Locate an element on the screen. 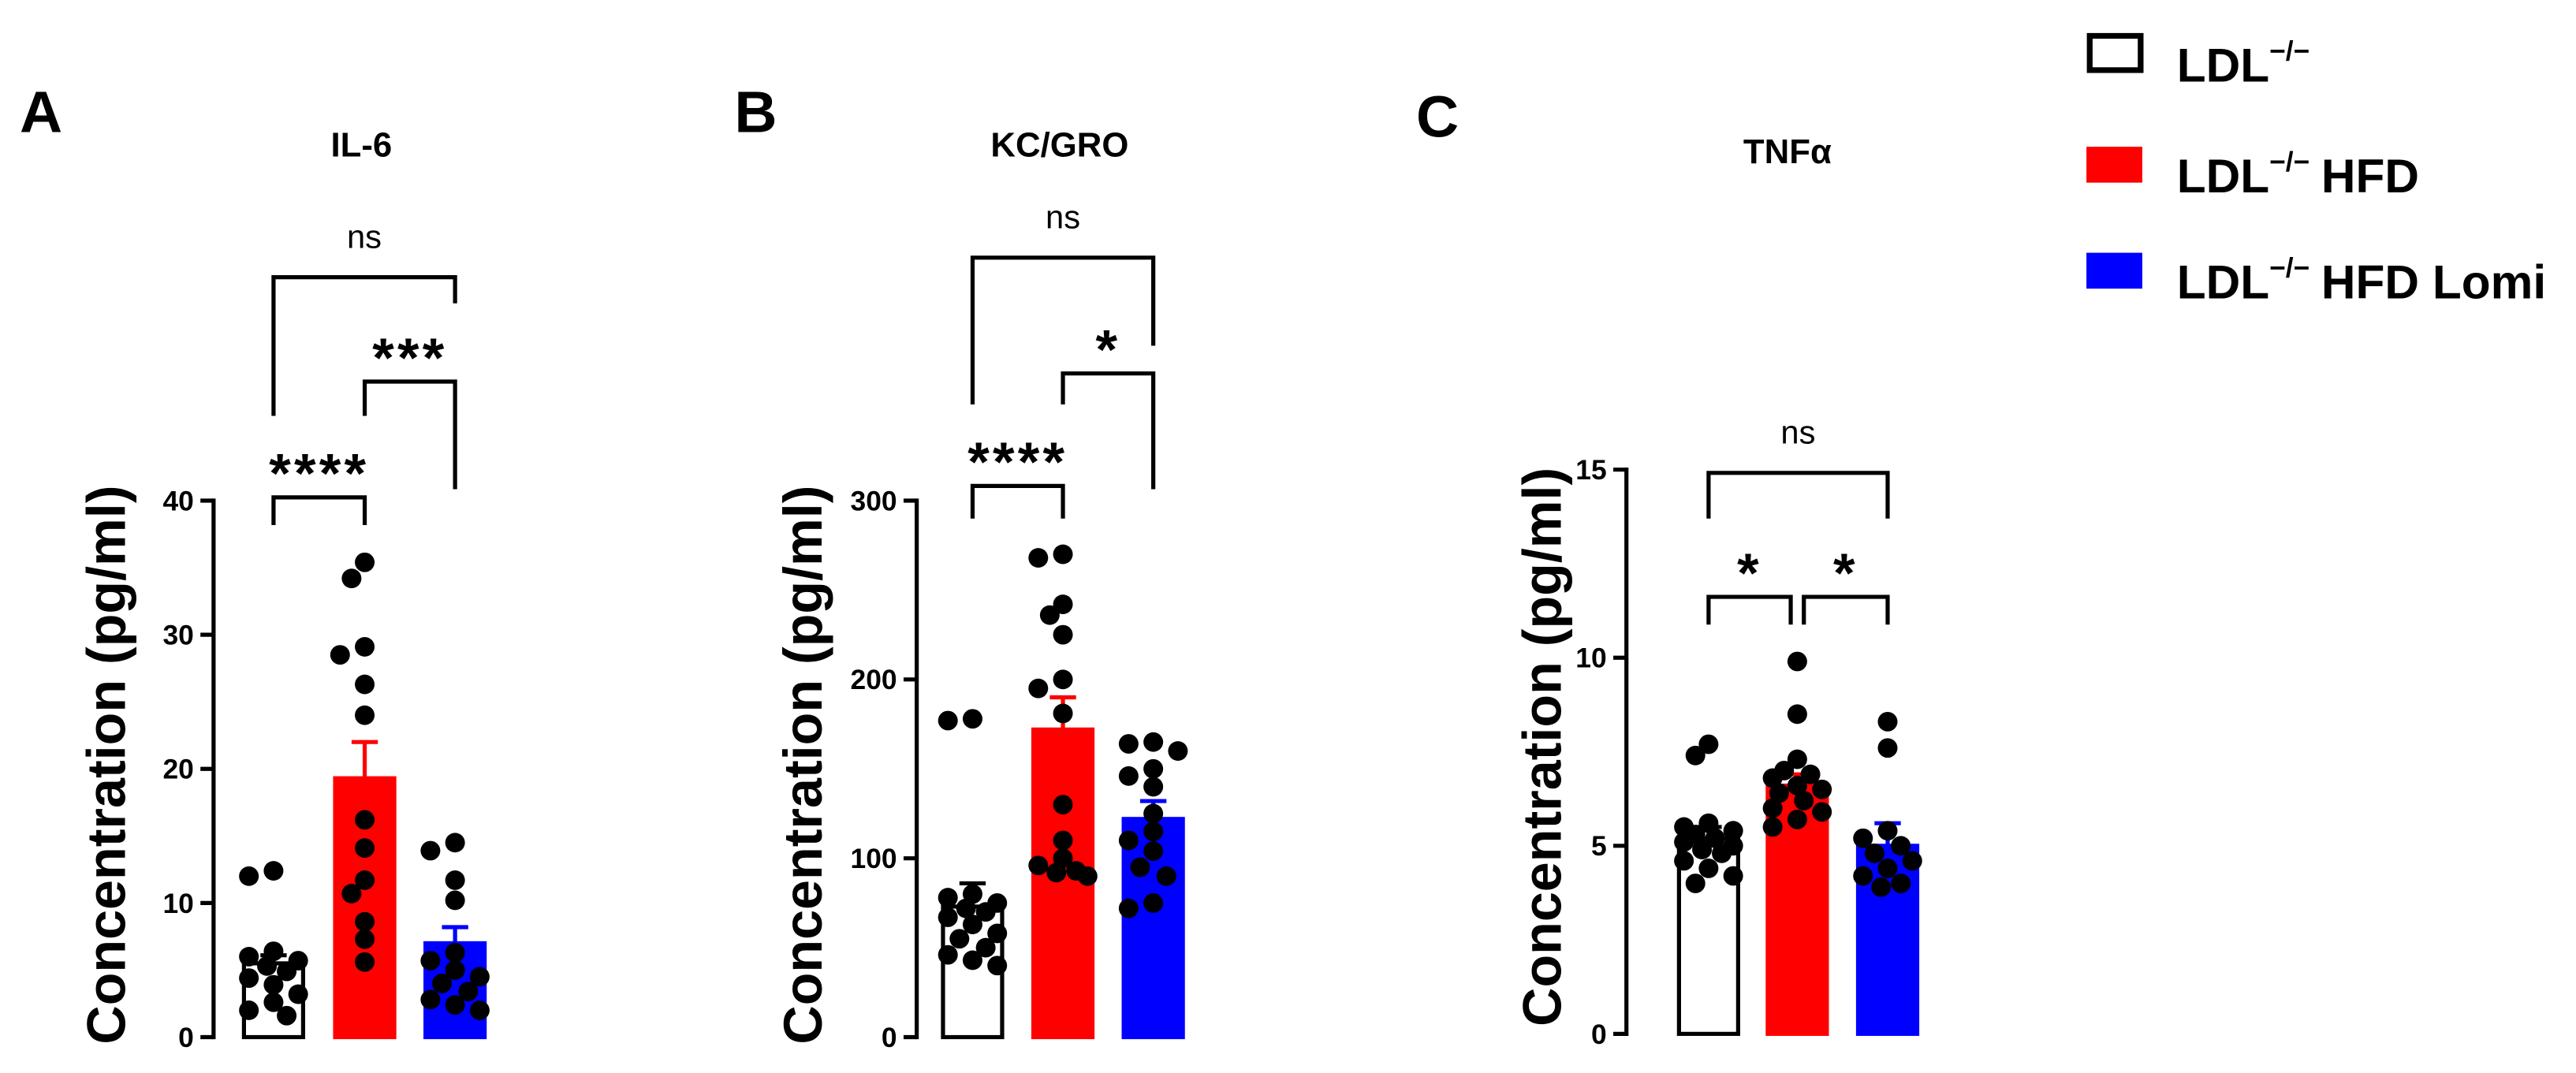 The width and height of the screenshot is (2576, 1073). chart-title: TNFα is located at coordinates (1787, 152).